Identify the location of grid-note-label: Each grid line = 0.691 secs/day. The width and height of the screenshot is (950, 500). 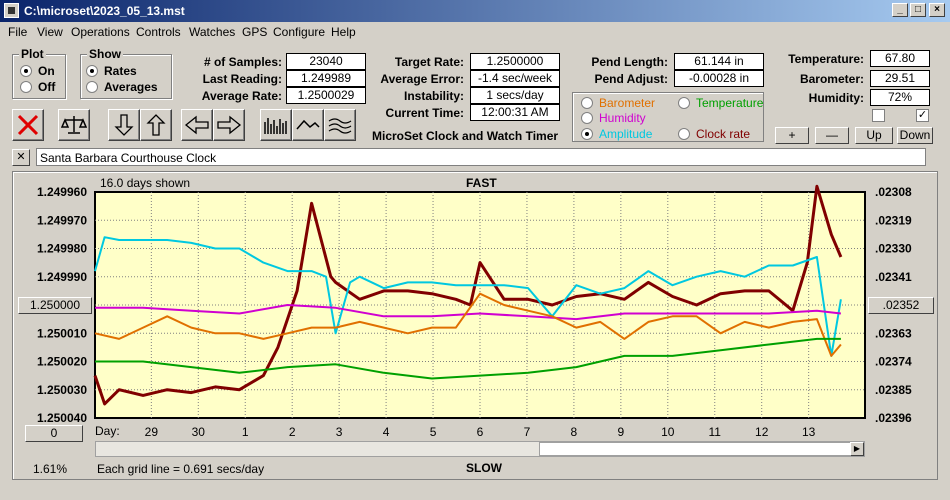
(181, 469).